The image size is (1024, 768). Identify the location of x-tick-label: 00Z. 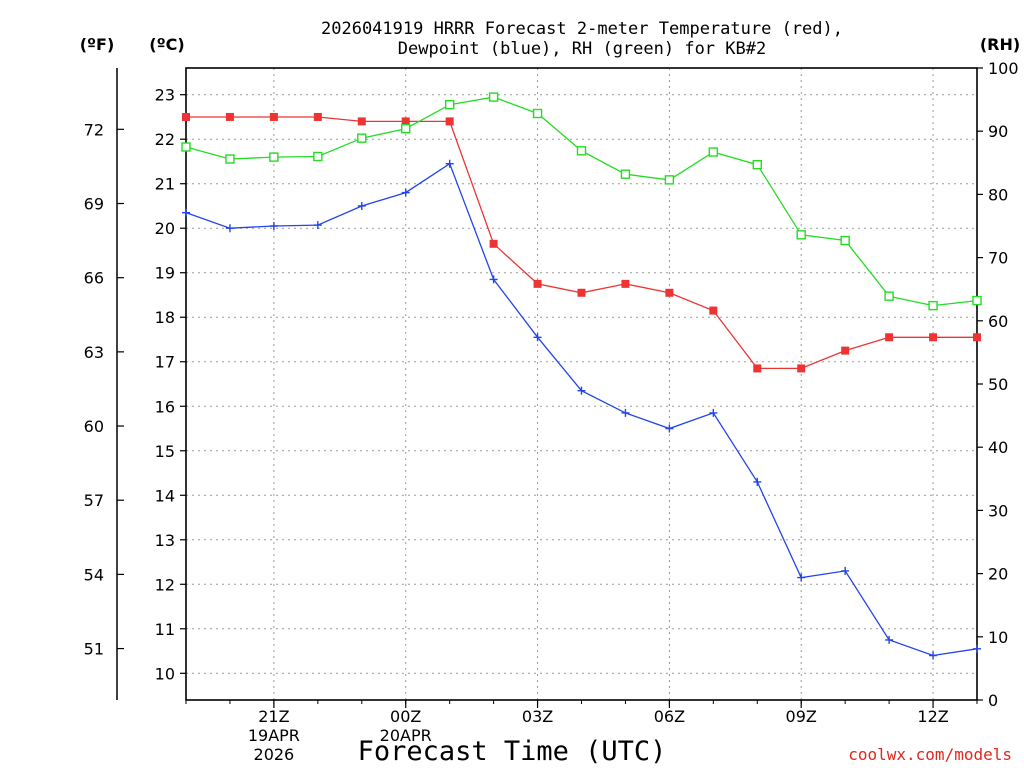
(405, 716).